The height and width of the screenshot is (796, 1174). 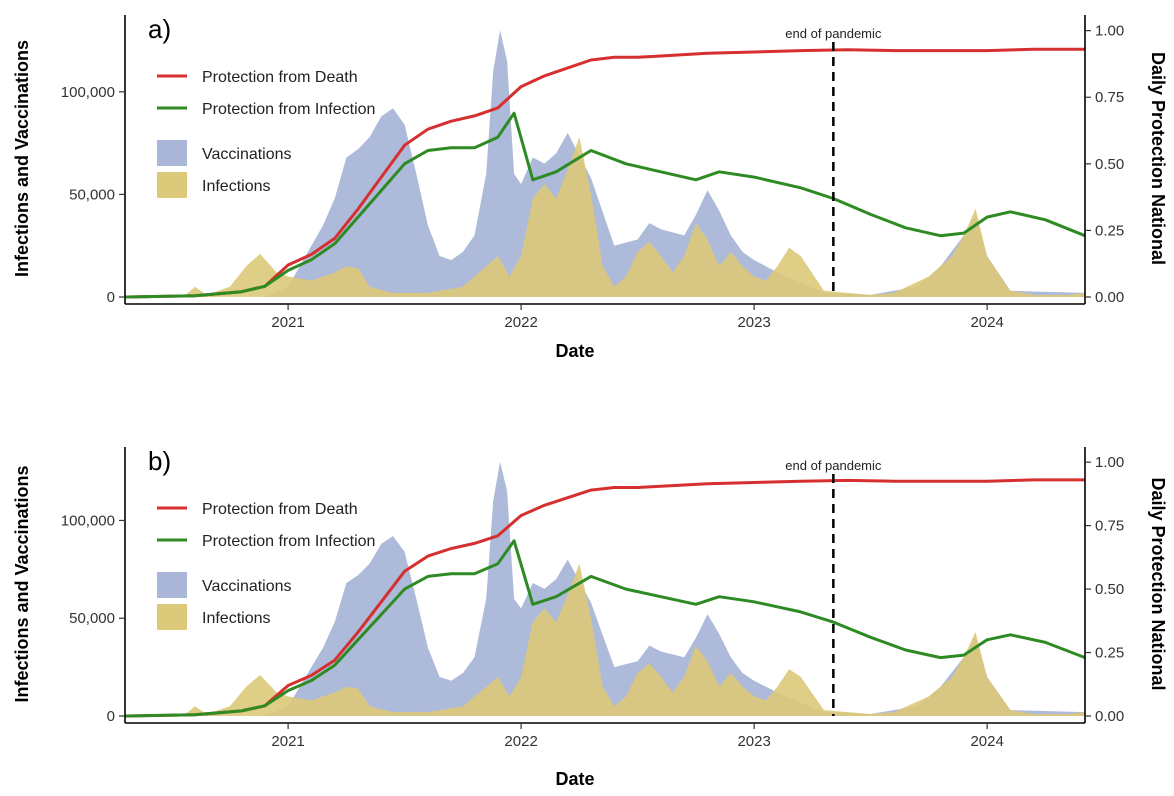 What do you see at coordinates (159, 29) in the screenshot?
I see `panel-label: a)` at bounding box center [159, 29].